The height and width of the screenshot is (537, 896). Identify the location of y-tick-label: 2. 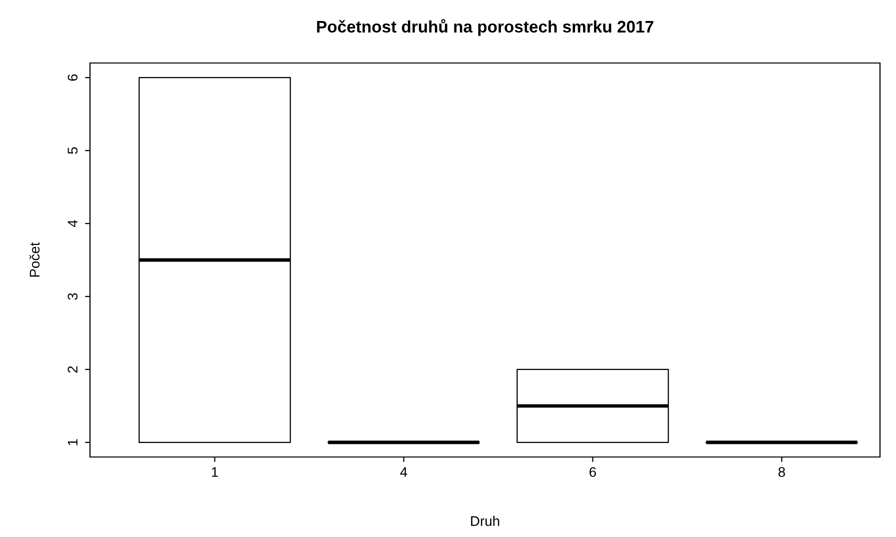
(73, 369).